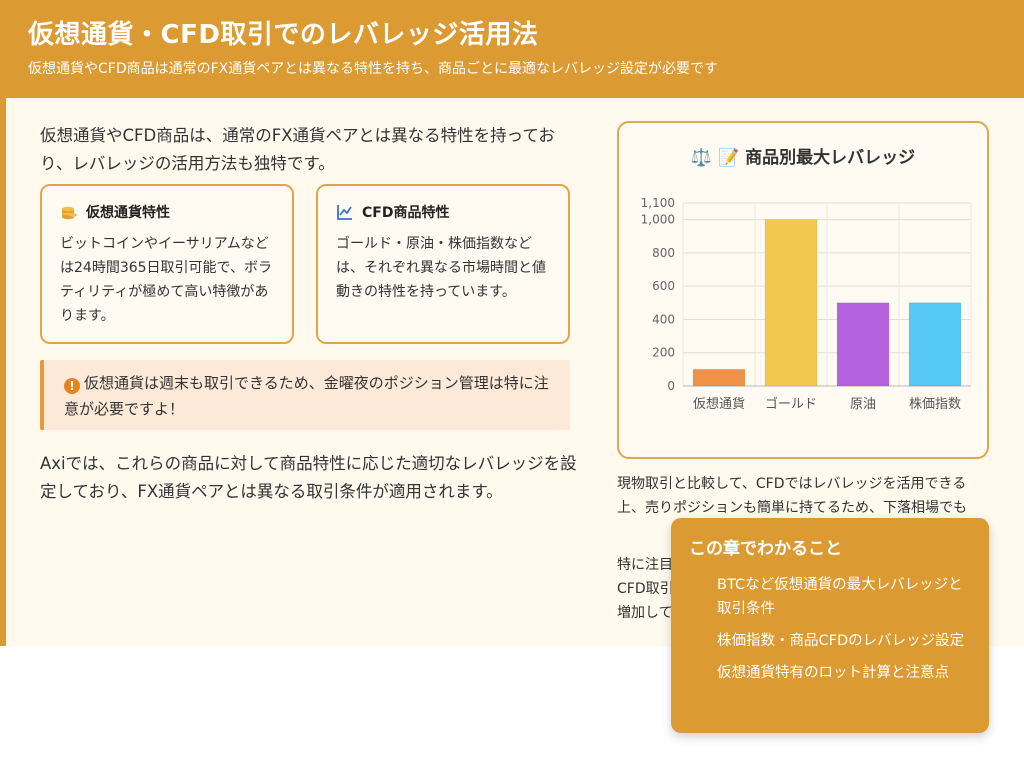 The image size is (1024, 769). I want to click on y-tick-label: 1,100, so click(658, 203).